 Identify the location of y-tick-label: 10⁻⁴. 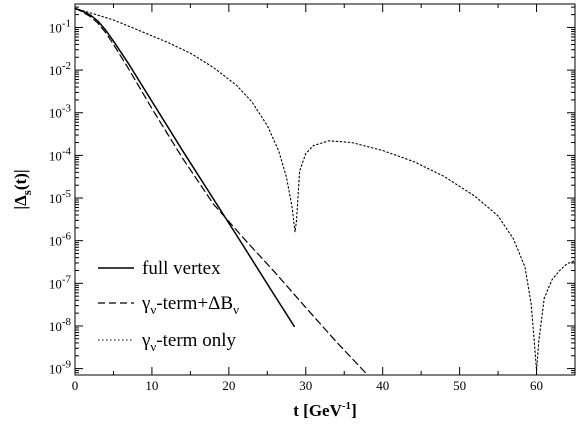
(60, 154).